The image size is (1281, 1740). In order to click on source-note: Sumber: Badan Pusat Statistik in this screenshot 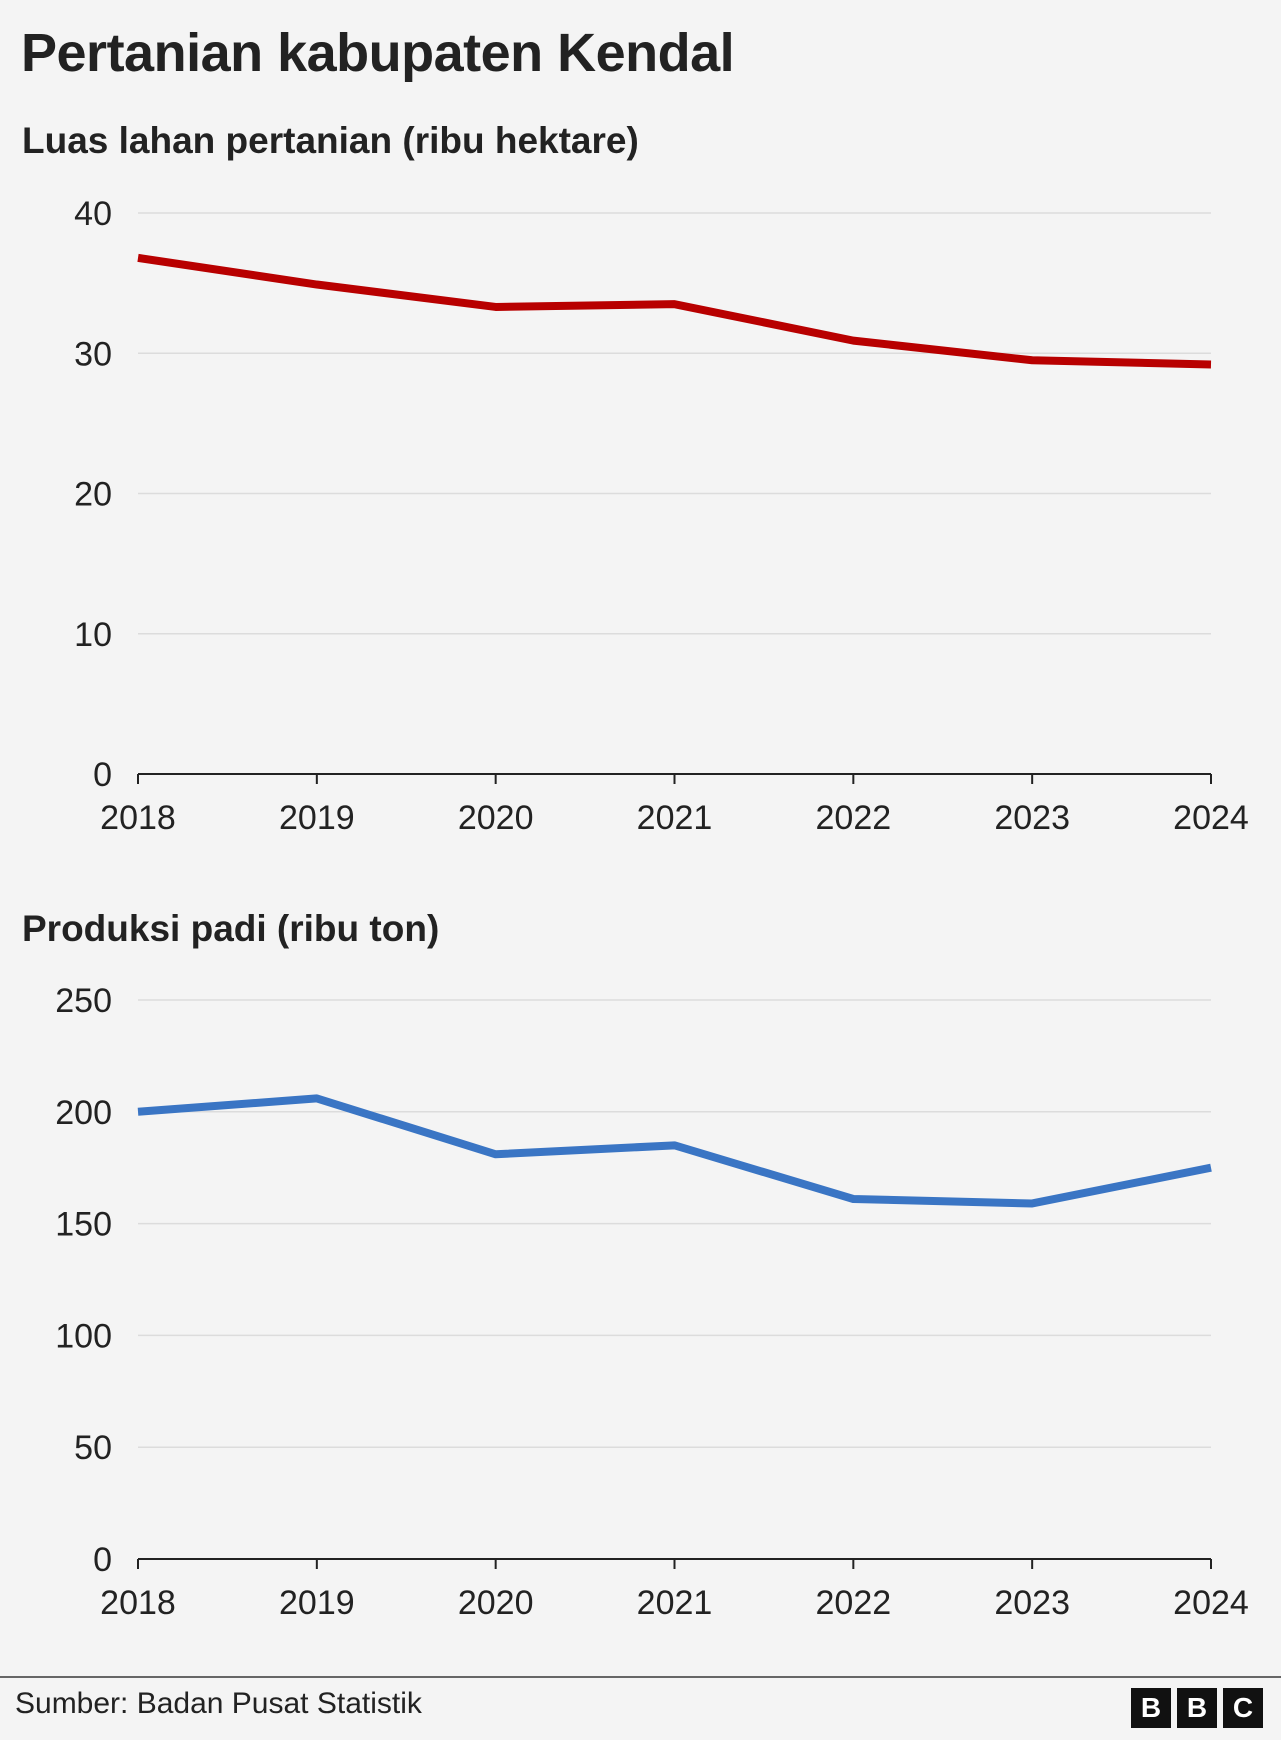, I will do `click(218, 1703)`.